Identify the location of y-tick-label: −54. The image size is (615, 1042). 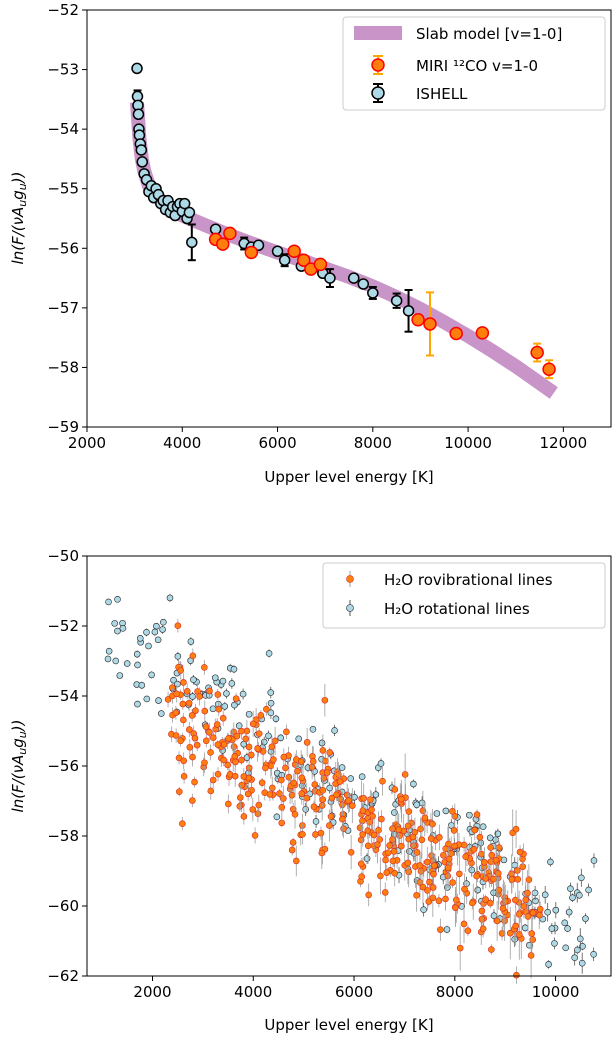
(63, 129).